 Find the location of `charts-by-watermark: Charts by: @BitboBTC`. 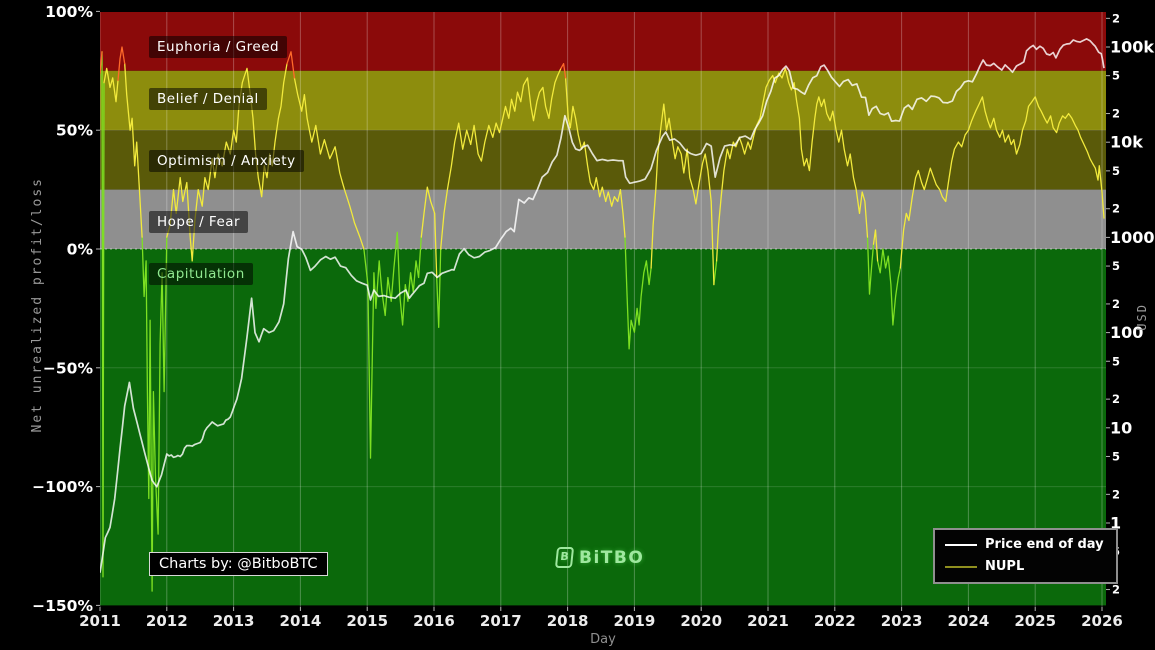

charts-by-watermark: Charts by: @BitboBTC is located at coordinates (238, 564).